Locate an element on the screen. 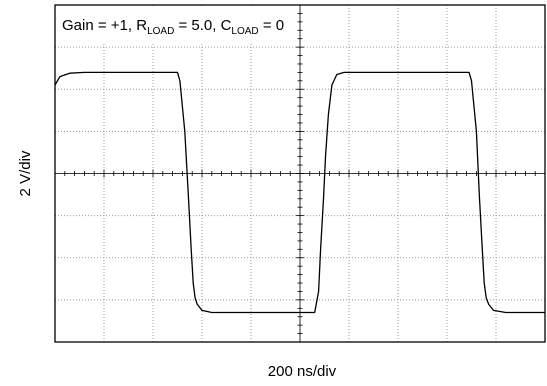 The height and width of the screenshot is (386, 547). chart-title: Gain = +1, RLOAD = 5.0, CLOAD = 0 is located at coordinates (173, 27).